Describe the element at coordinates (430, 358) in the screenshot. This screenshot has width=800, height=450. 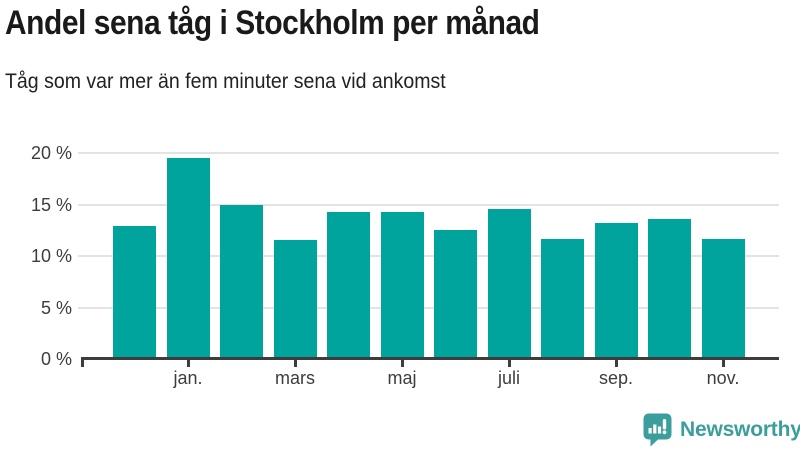
I see `x-axis-line` at that location.